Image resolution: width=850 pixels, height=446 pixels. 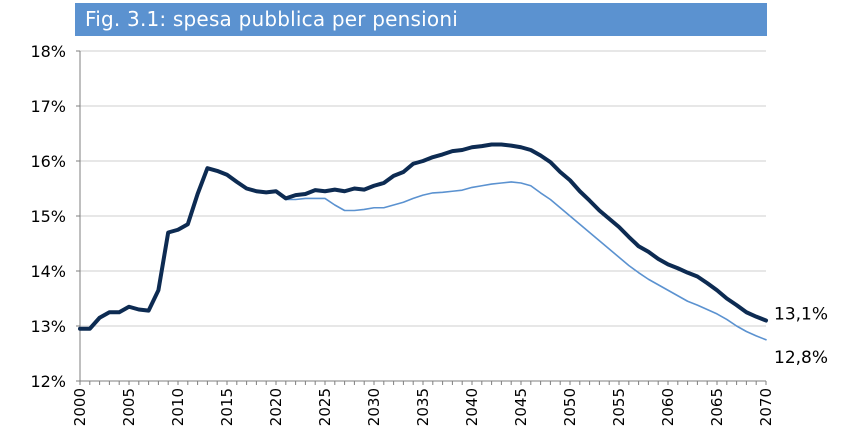 I want to click on y-tick-label: 14%, so click(x=48, y=271).